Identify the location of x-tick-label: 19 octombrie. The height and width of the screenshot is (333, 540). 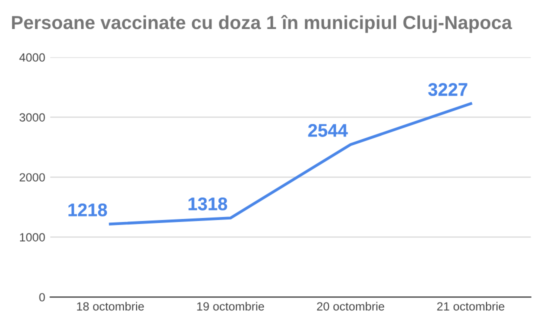
(230, 306).